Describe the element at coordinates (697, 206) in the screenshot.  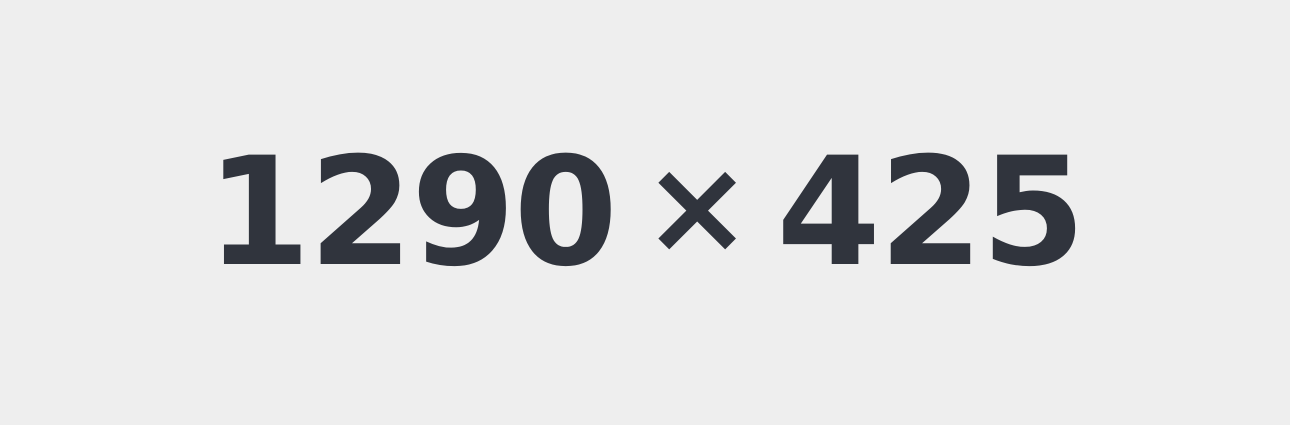
I see `multiply-sign: ×` at that location.